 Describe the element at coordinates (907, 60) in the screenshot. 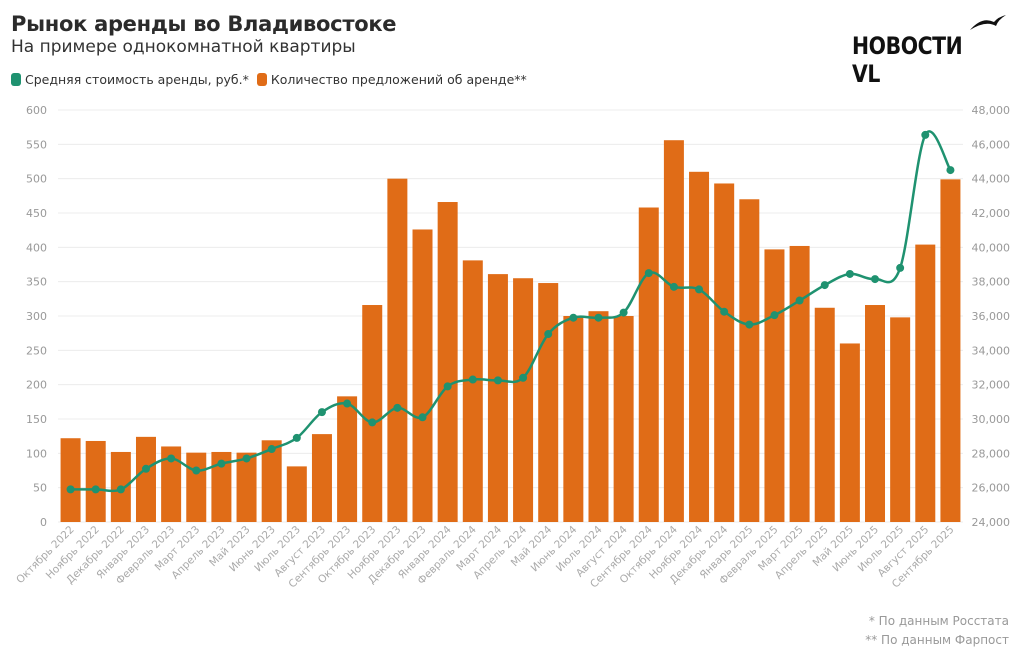

I see `logo-text: НОВОСТИ VL` at that location.